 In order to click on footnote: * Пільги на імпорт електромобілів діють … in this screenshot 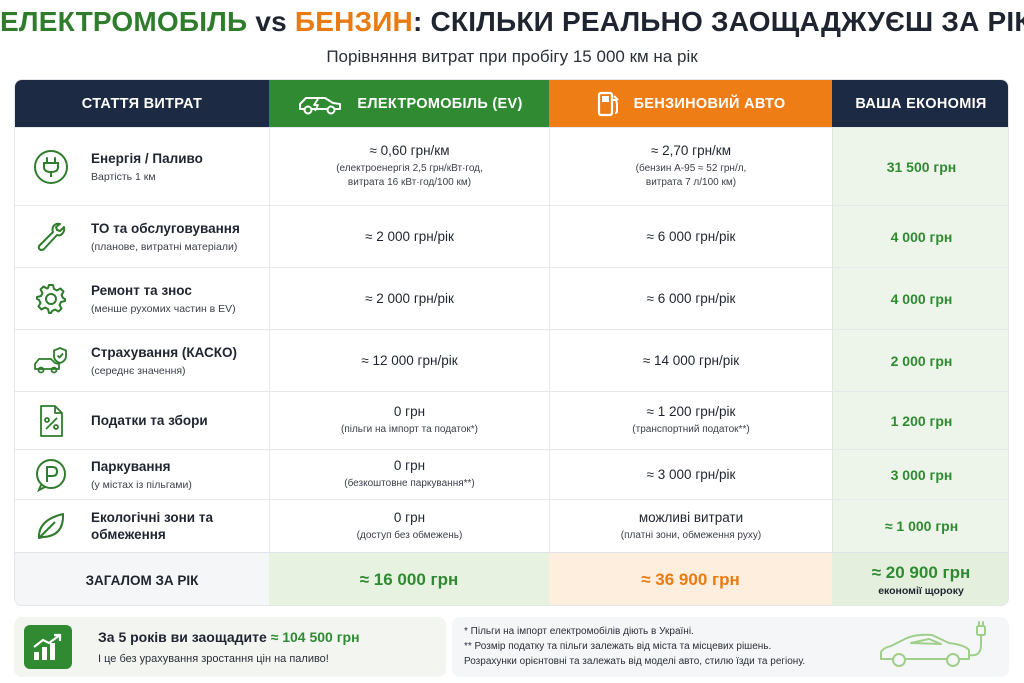, I will do `click(579, 631)`.